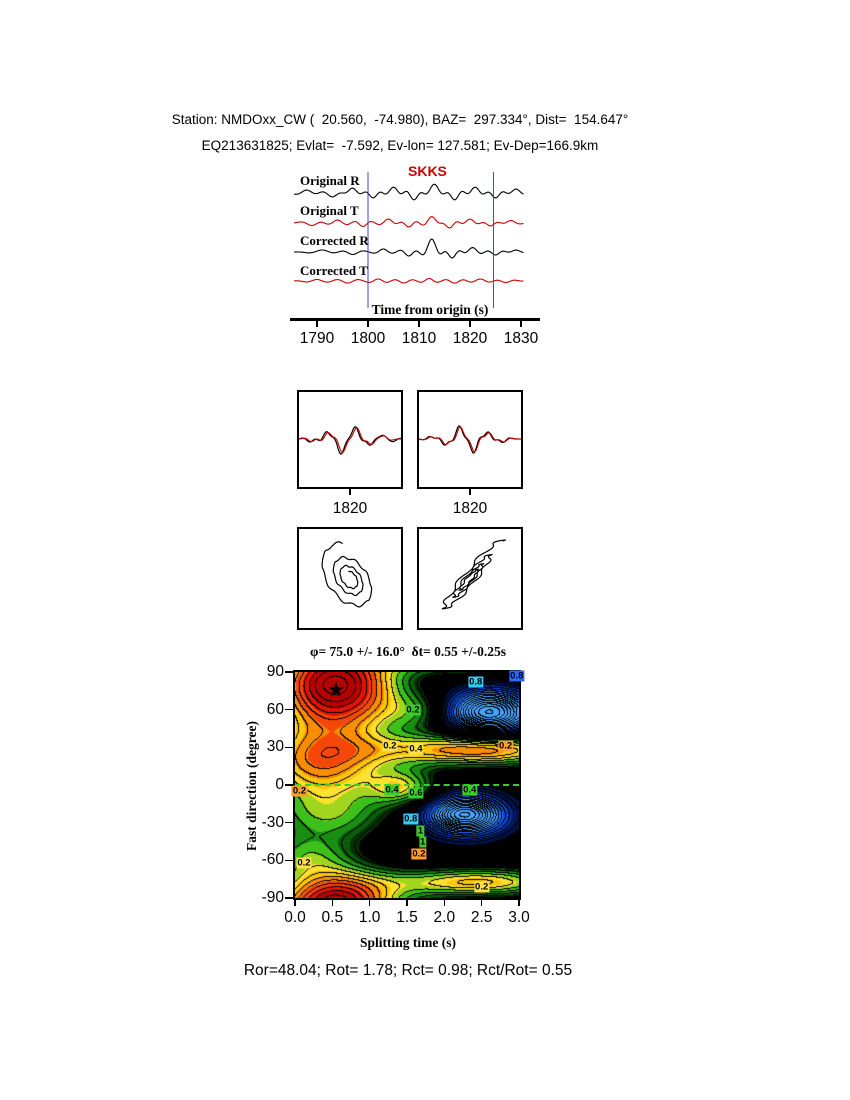 Image resolution: width=850 pixels, height=1100 pixels. Describe the element at coordinates (409, 280) in the screenshot. I see `trace-corrected-t` at that location.